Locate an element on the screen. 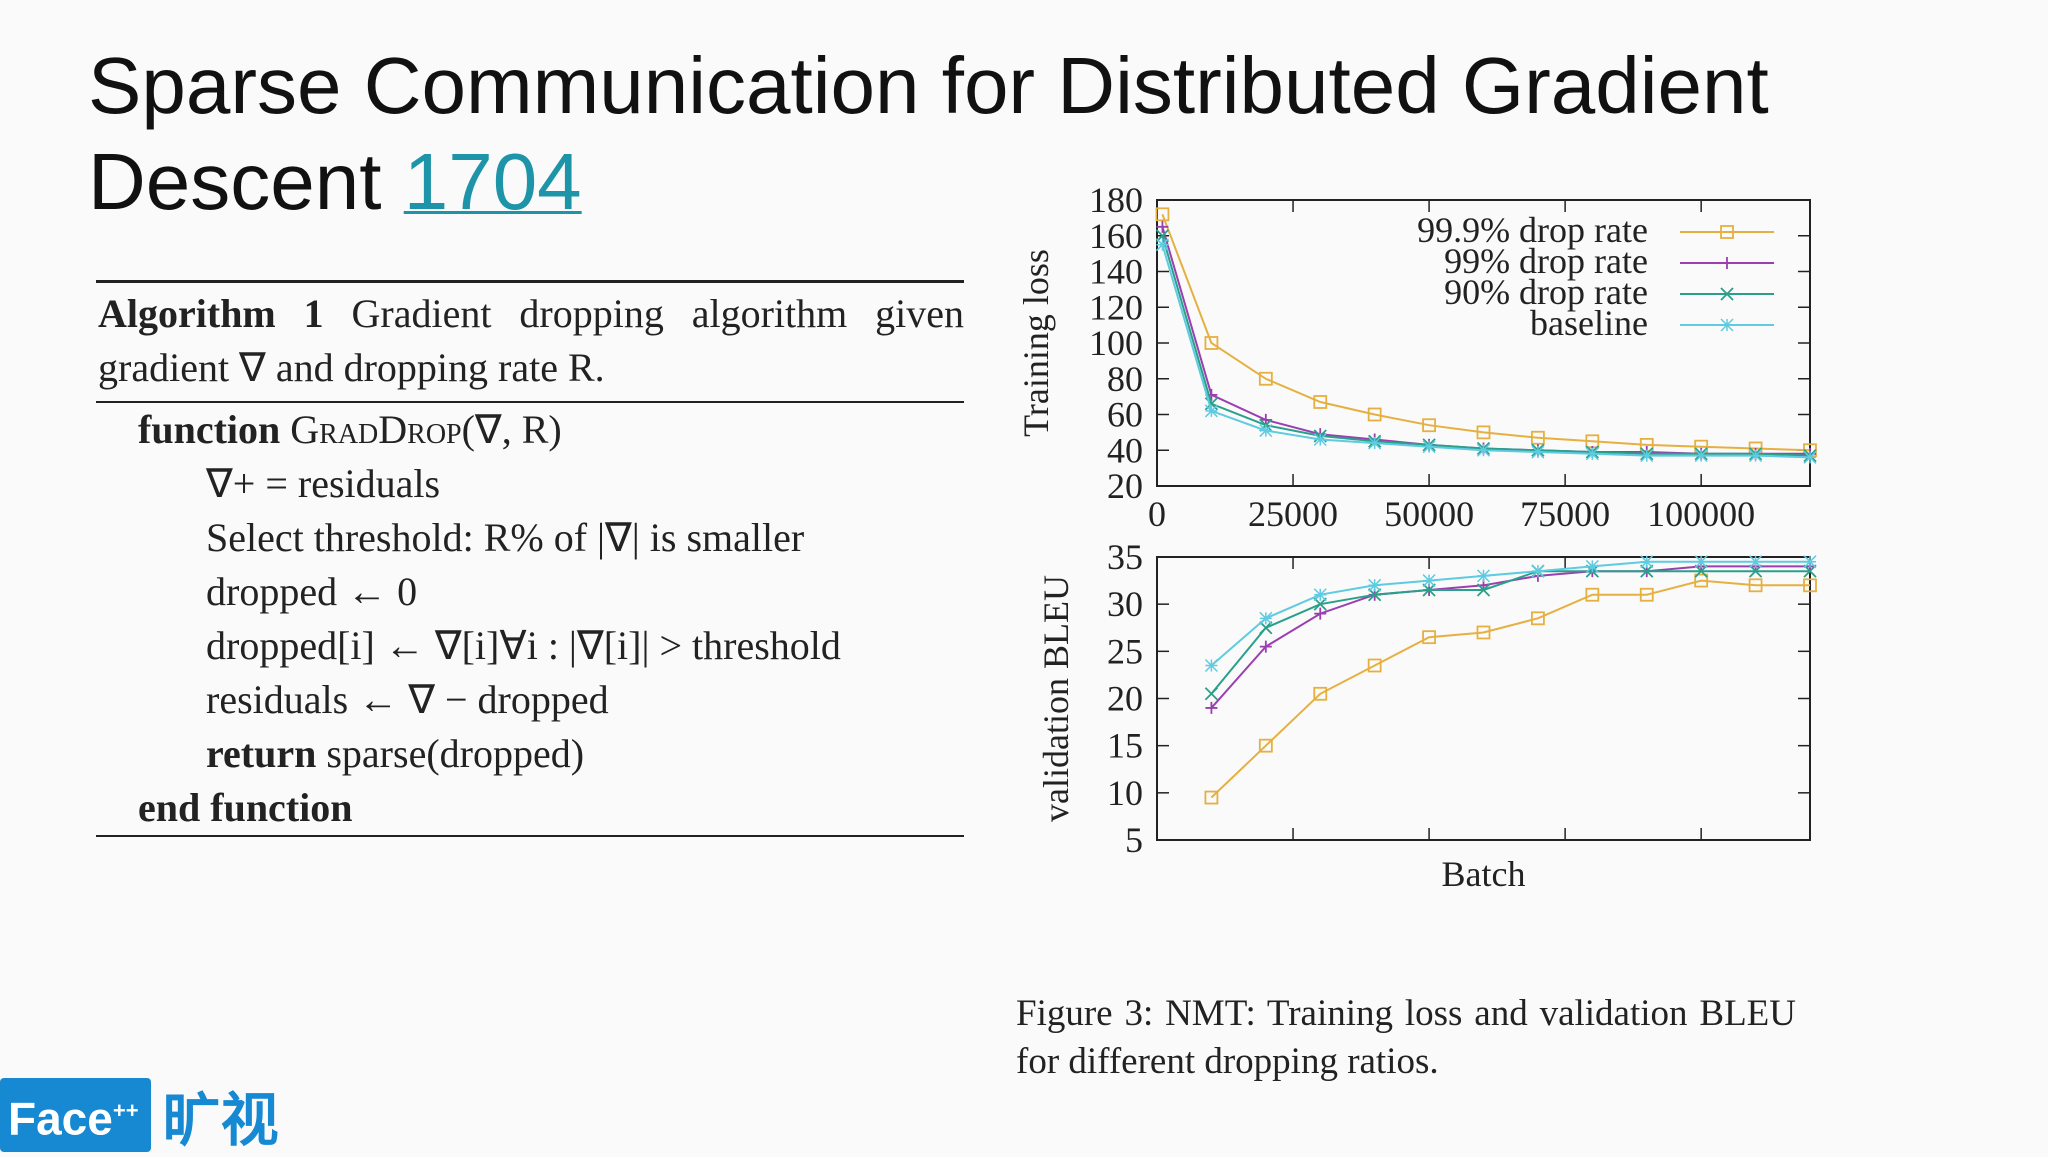 The height and width of the screenshot is (1157, 2048). x-tick-label: 25000 is located at coordinates (1293, 514).